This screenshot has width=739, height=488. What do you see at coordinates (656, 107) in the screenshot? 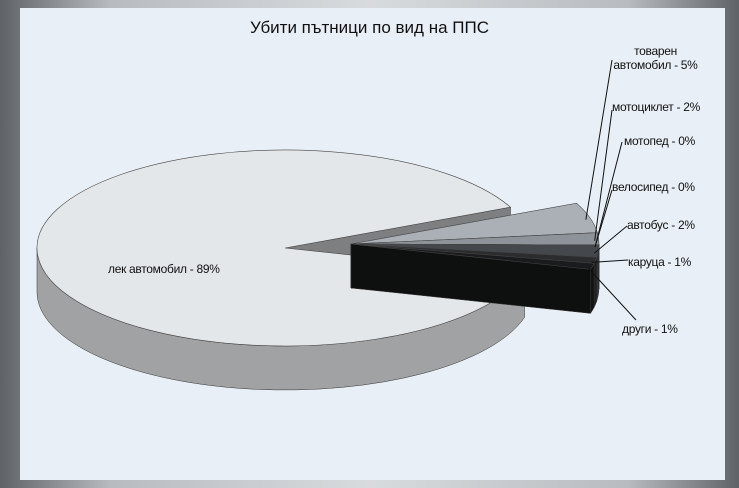
I see `slice-label: мотоциклет - 2%` at bounding box center [656, 107].